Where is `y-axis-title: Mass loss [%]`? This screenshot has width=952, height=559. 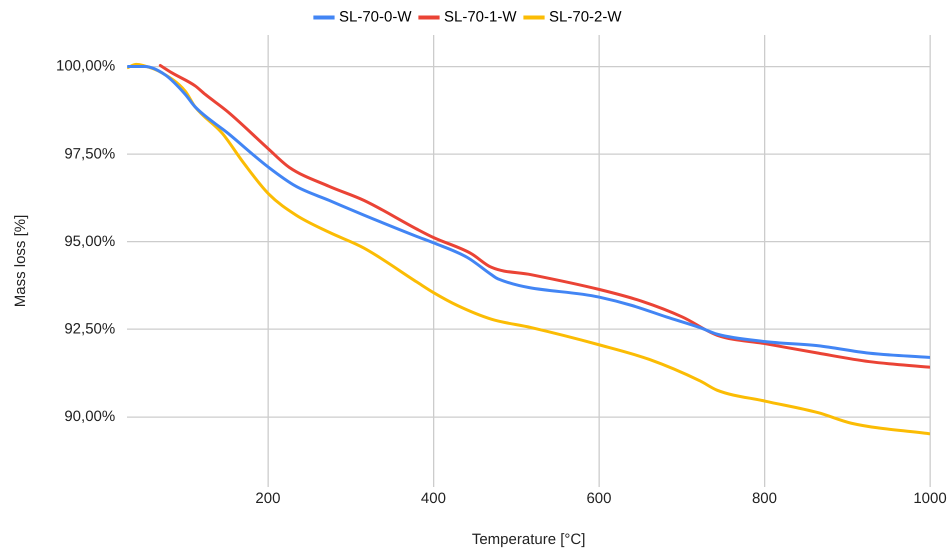 y-axis-title: Mass loss [%] is located at coordinates (21, 261).